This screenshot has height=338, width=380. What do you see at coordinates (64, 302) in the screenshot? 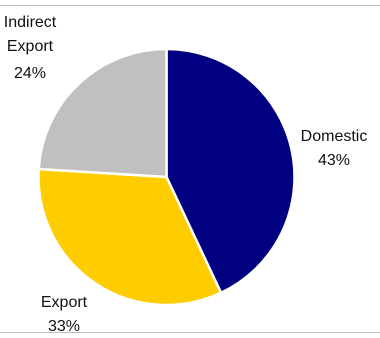
I see `slice-label-export: Export` at bounding box center [64, 302].